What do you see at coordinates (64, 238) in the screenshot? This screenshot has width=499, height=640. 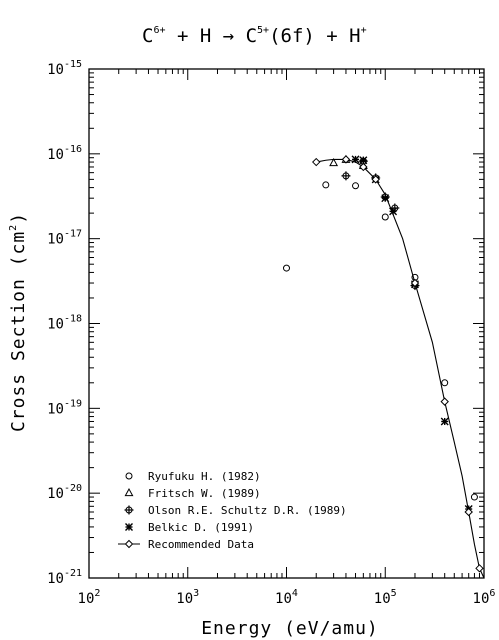 I see `y-tick-label: 10-17` at bounding box center [64, 238].